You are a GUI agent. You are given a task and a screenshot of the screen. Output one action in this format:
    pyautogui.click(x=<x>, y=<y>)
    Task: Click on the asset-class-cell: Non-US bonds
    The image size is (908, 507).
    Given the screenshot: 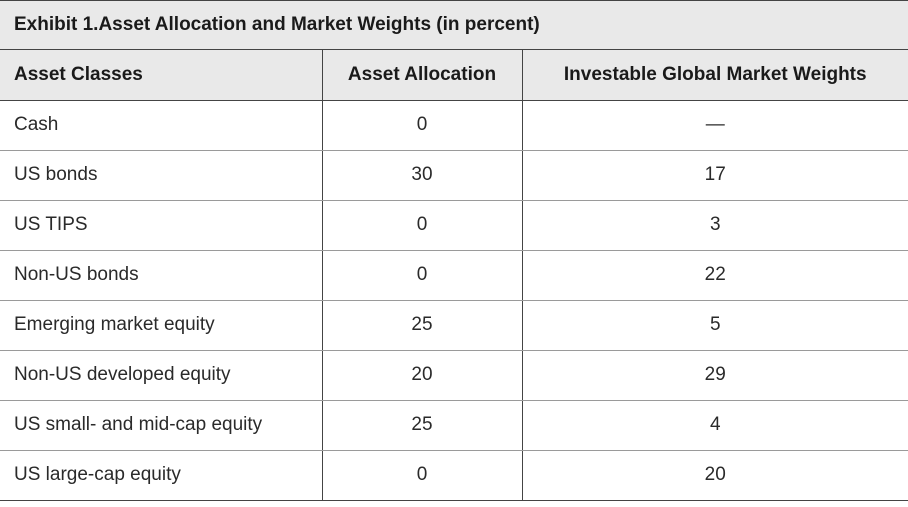 What is the action you would take?
    pyautogui.click(x=161, y=275)
    